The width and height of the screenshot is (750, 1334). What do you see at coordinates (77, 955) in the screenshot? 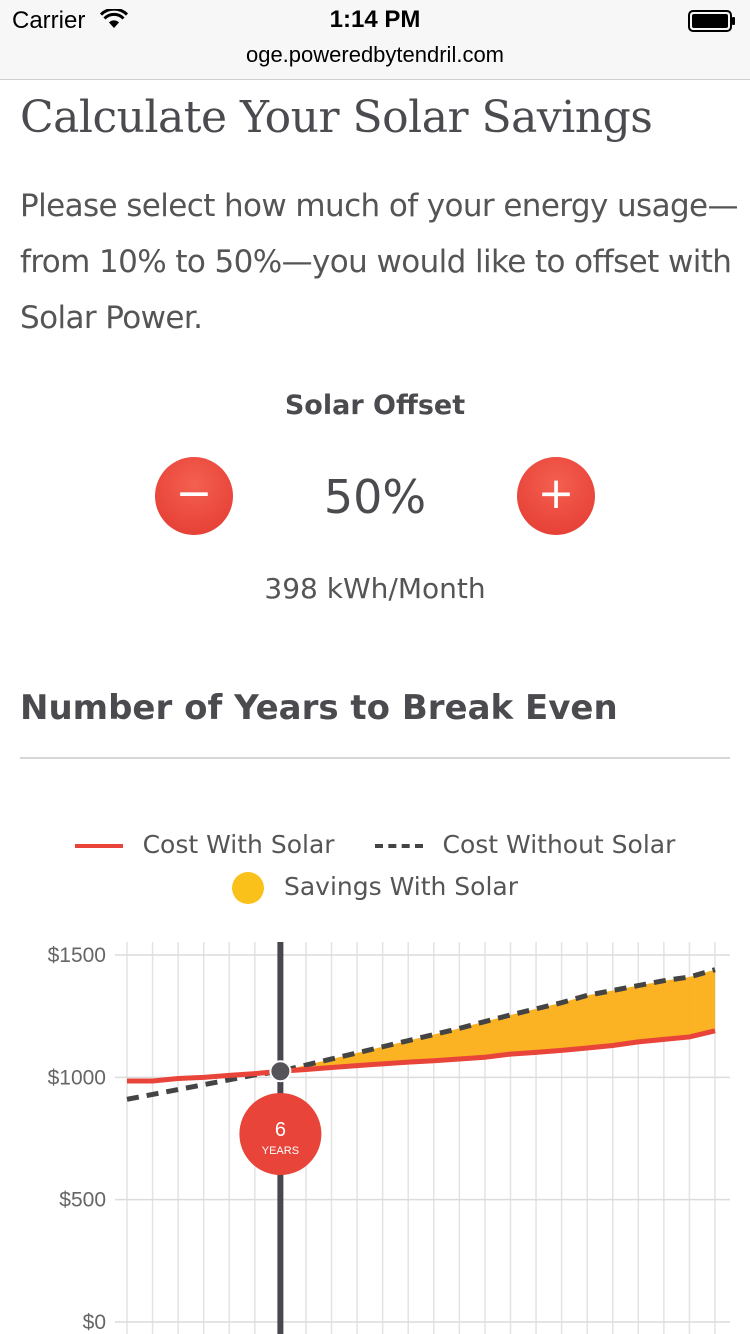
I see `y-tick-label: $1500` at bounding box center [77, 955].